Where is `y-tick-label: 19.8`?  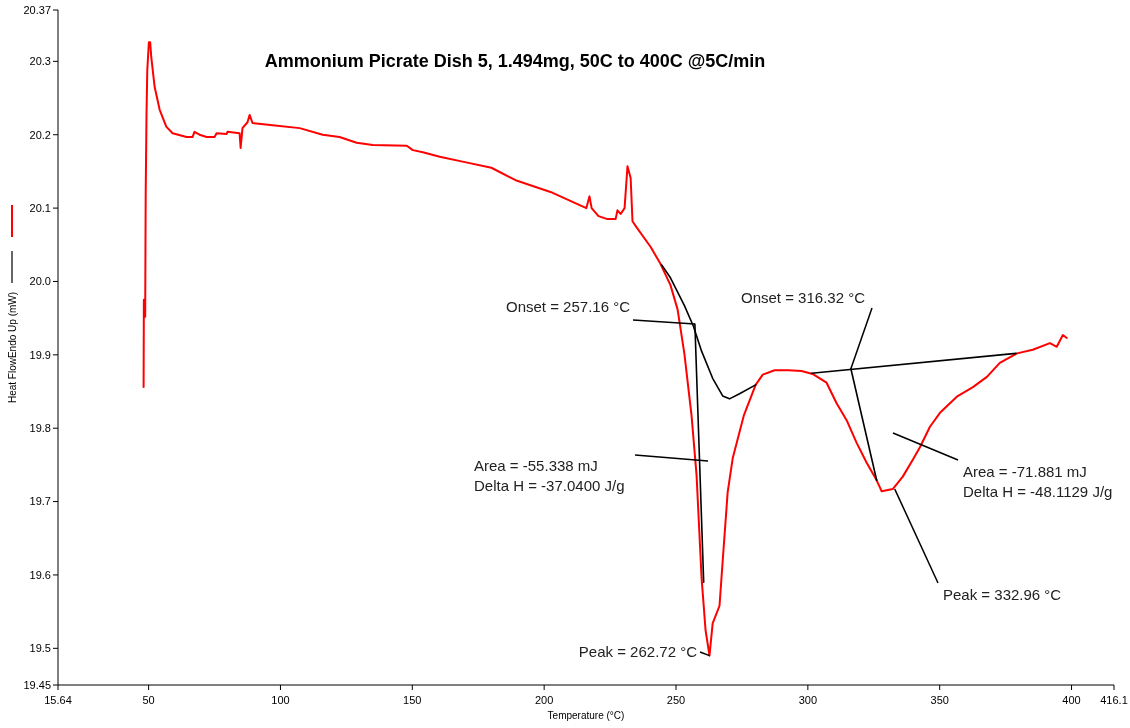 y-tick-label: 19.8 is located at coordinates (40, 428).